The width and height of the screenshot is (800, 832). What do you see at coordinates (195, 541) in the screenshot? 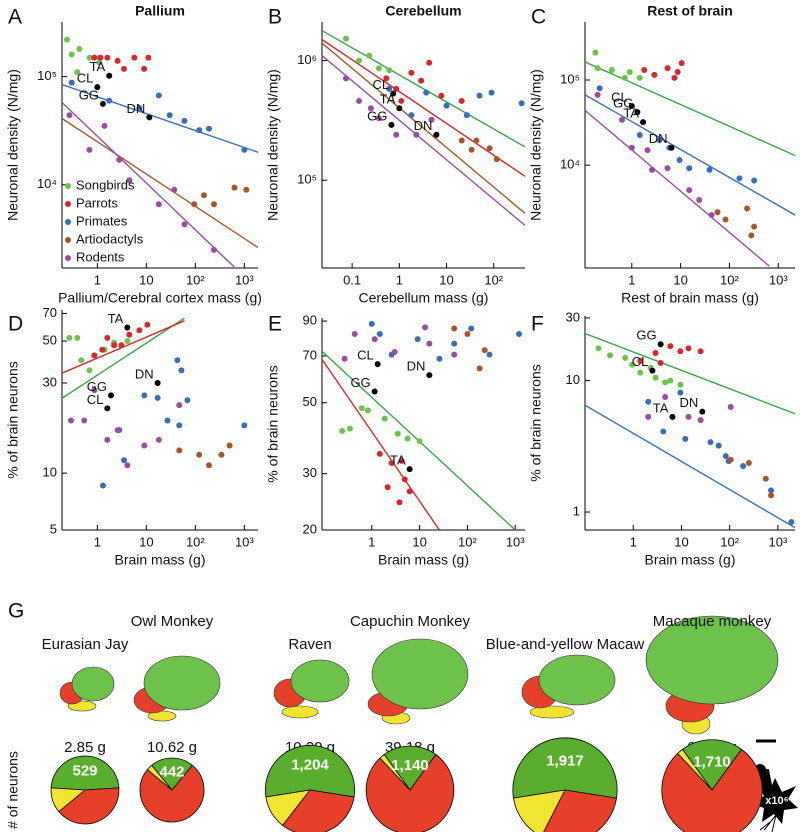
I see `x-tick-label: 10²` at bounding box center [195, 541].